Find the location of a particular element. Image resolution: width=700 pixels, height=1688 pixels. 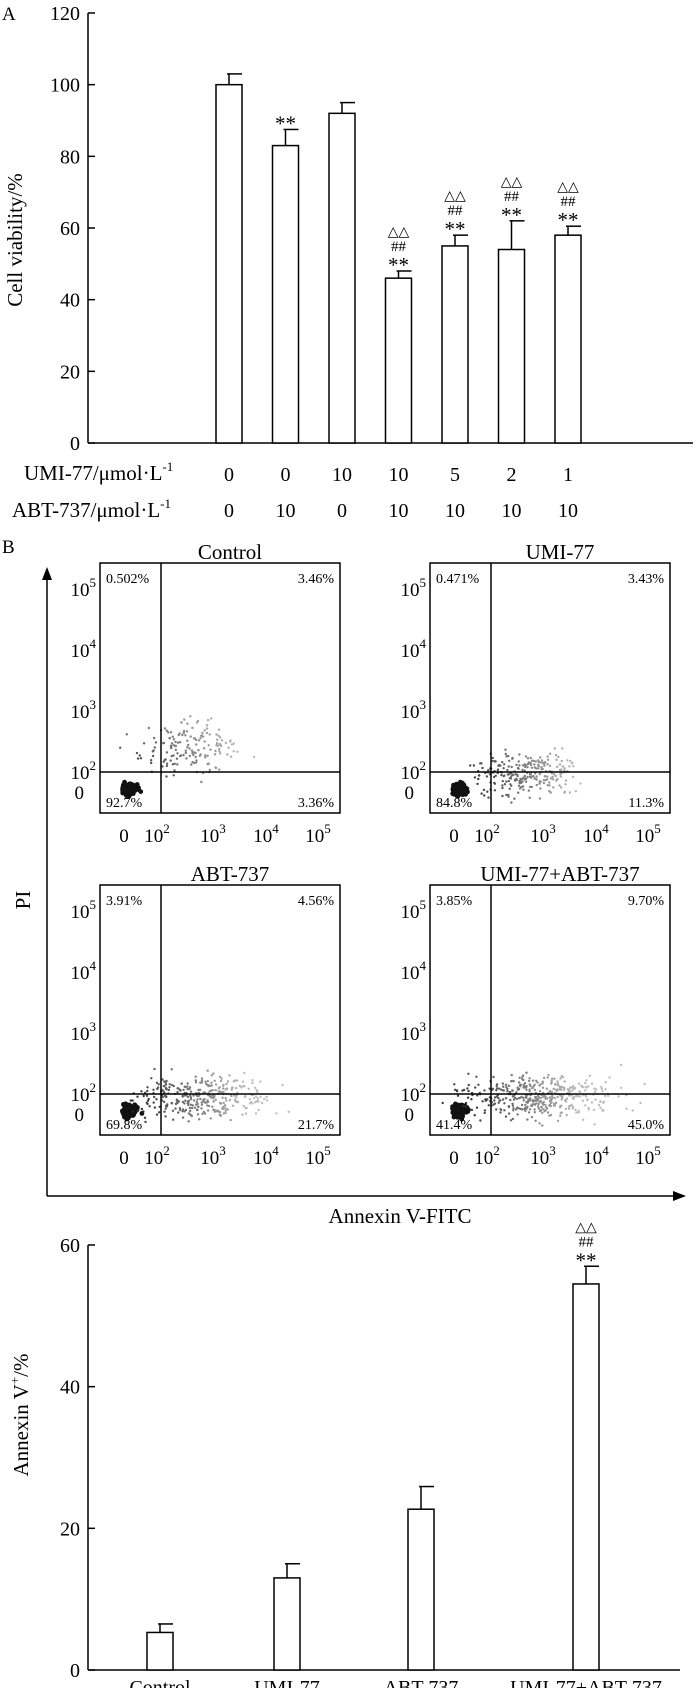

flow-plot-frame is located at coordinates (220, 688).